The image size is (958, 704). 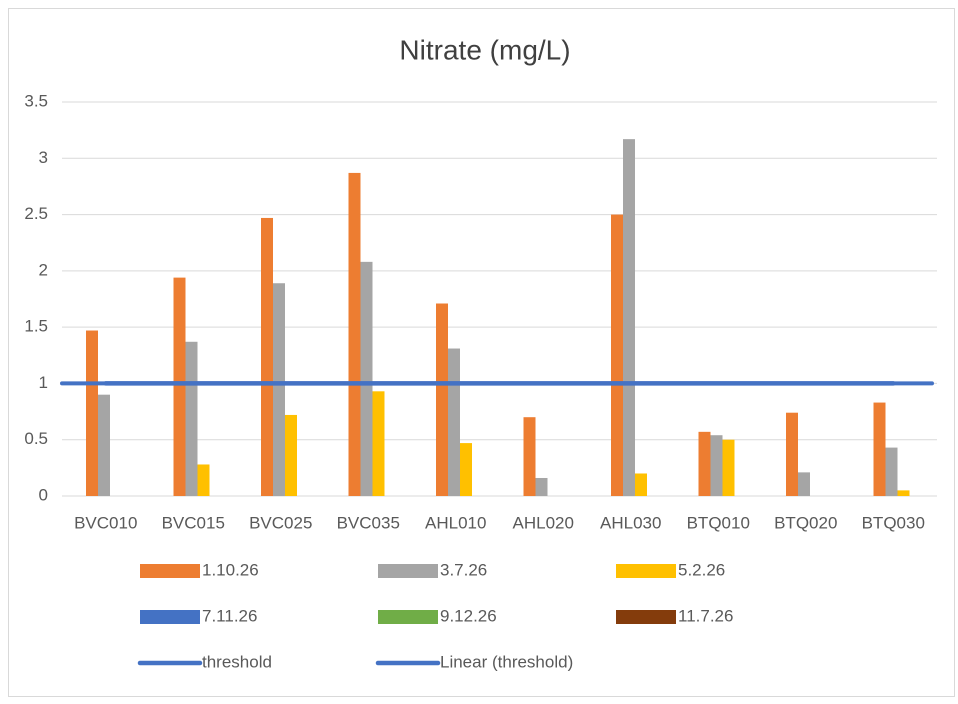 I want to click on x-tick-label: BTQ010, so click(x=718, y=522).